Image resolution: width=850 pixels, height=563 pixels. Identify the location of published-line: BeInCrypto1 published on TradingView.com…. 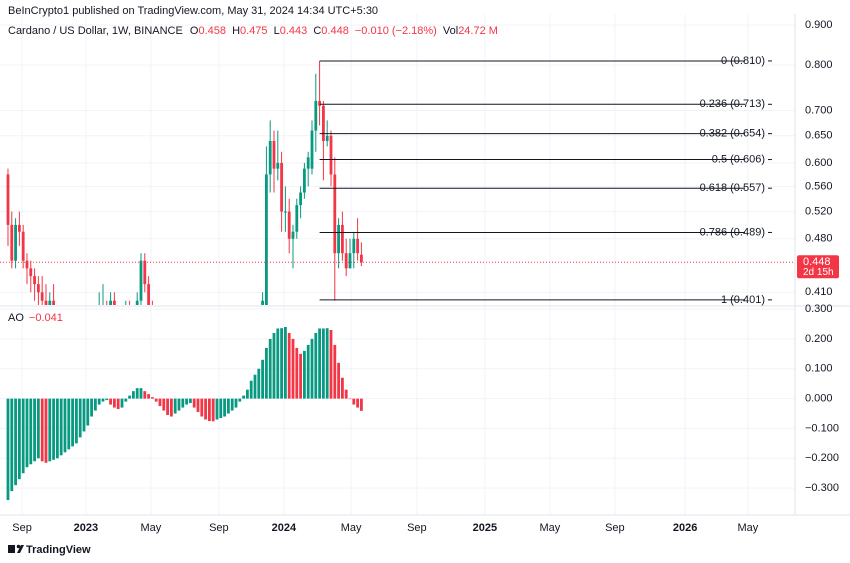
(193, 11).